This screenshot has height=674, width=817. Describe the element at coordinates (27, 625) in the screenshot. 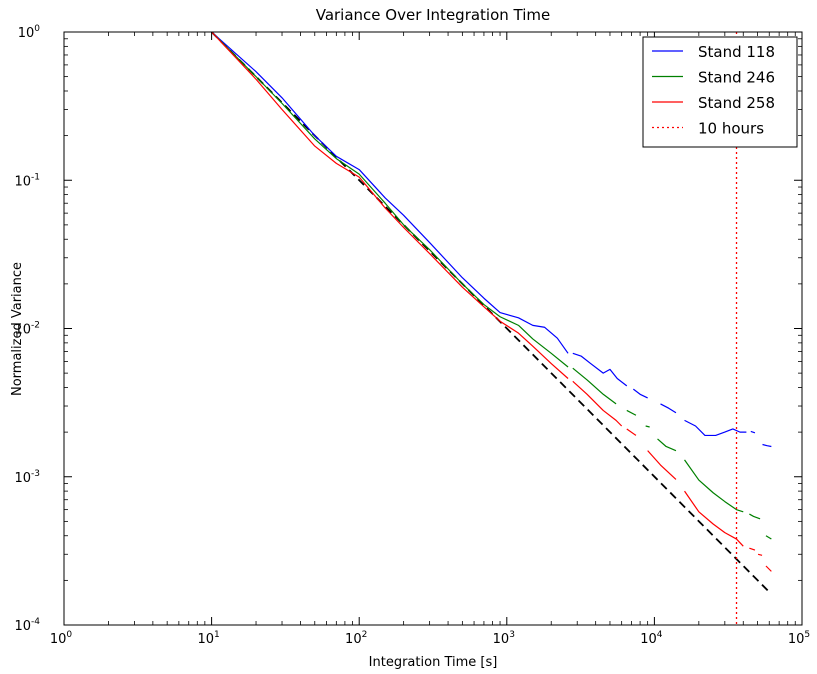

I see `y-tick-label: 10⁻⁴` at that location.